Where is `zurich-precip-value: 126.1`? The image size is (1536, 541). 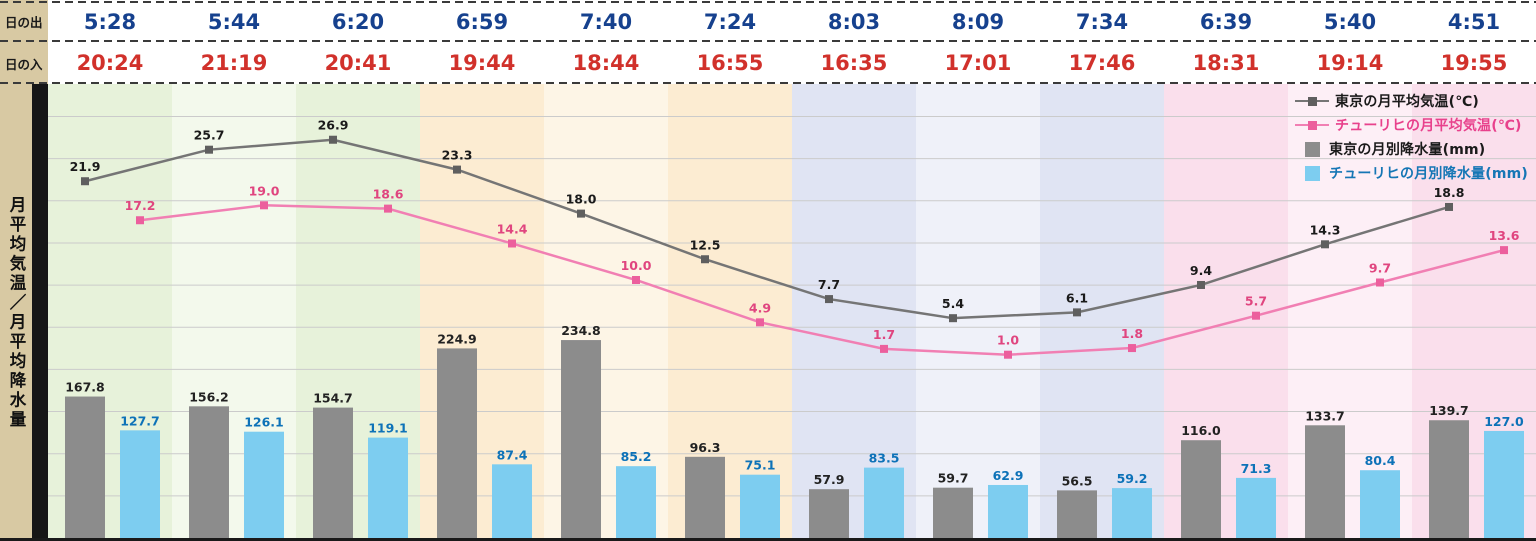 zurich-precip-value: 126.1 is located at coordinates (264, 422).